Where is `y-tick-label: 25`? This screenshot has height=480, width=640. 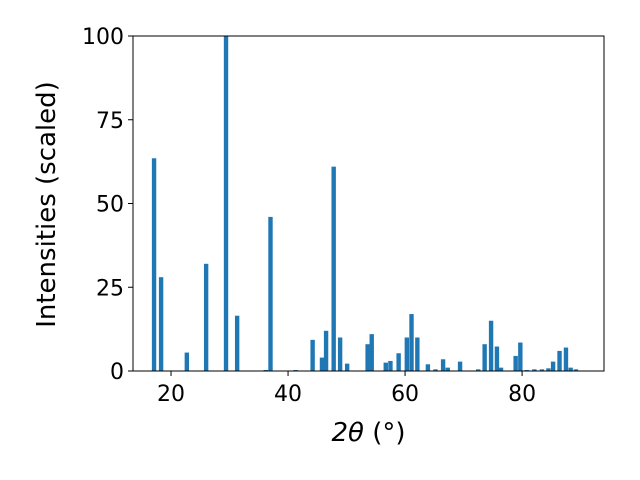
y-tick-label: 25 is located at coordinates (110, 288).